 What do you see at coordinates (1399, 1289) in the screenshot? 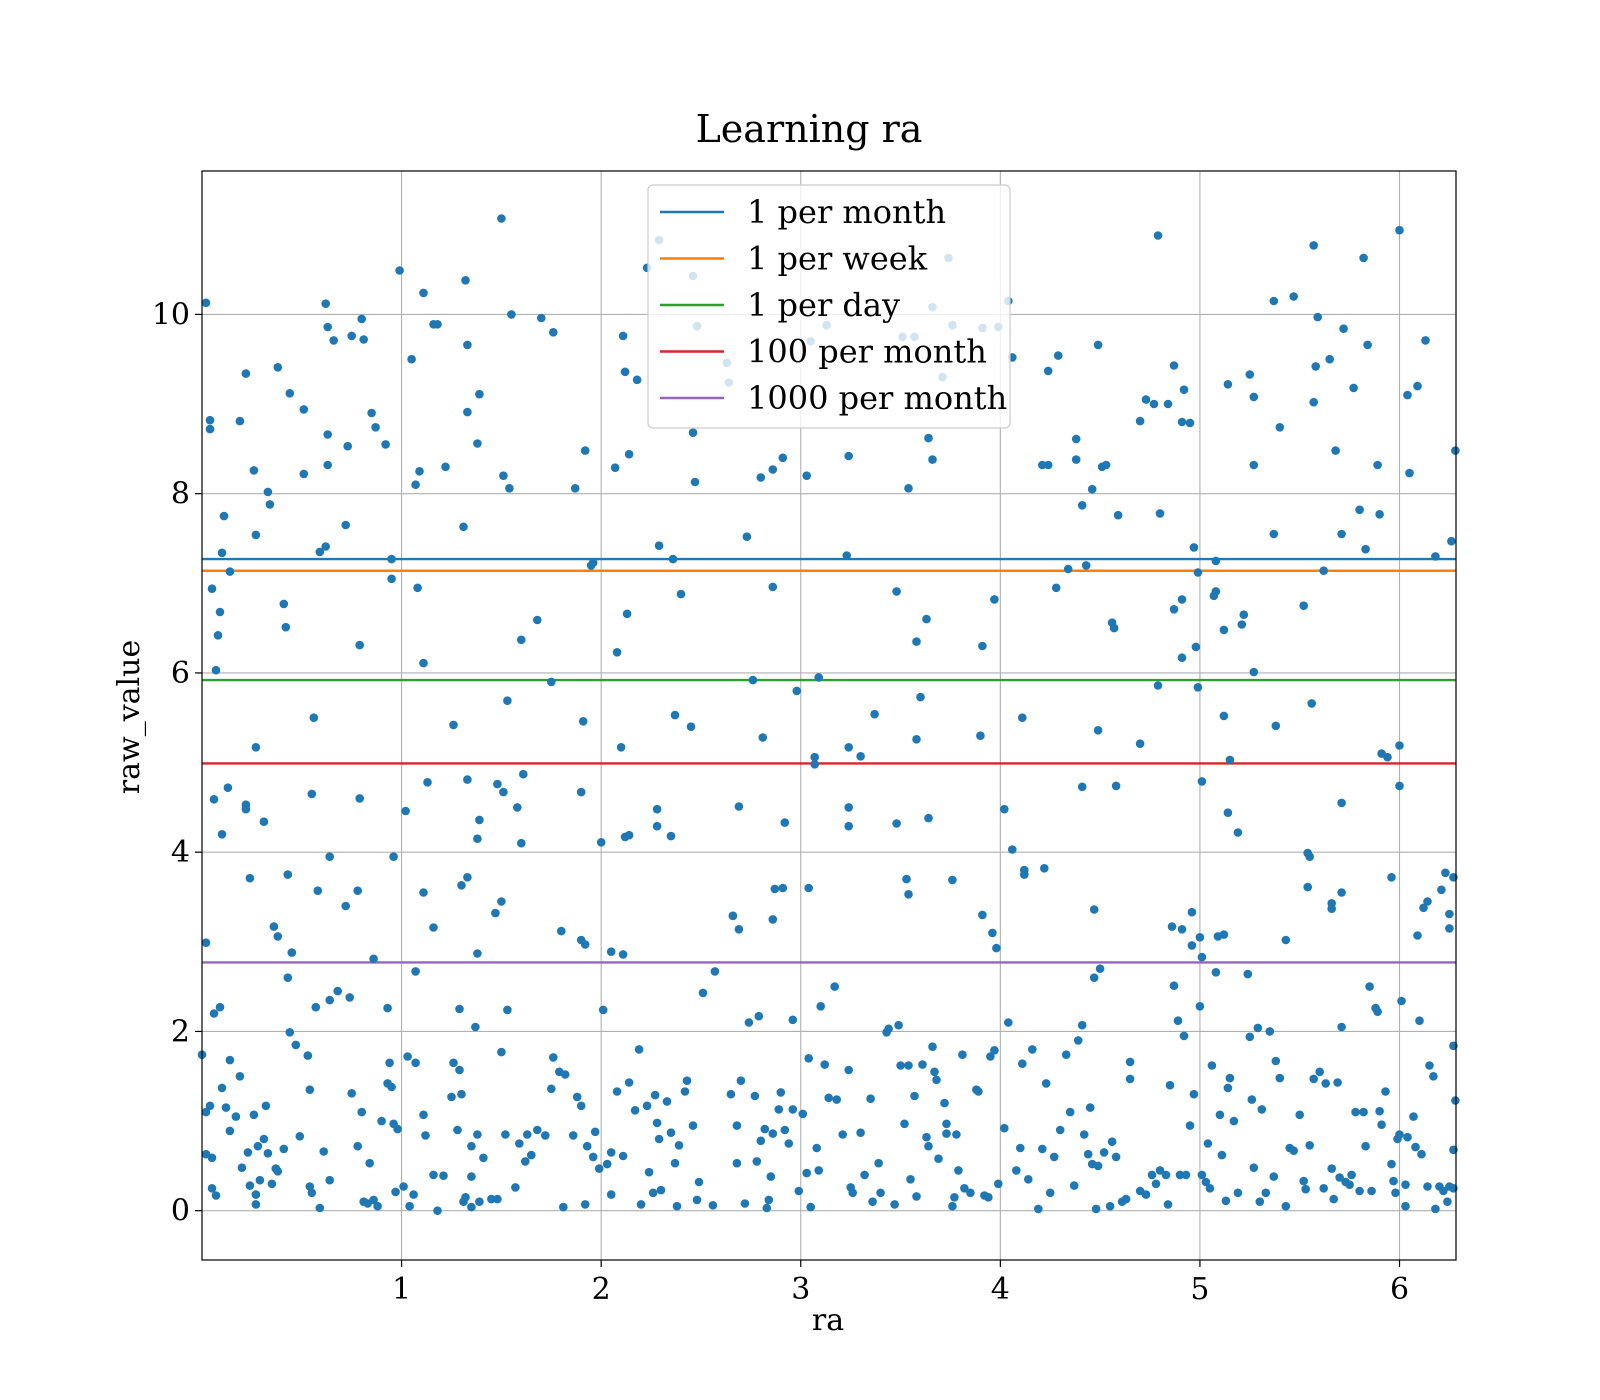
I see `x-tick-label: 6` at bounding box center [1399, 1289].